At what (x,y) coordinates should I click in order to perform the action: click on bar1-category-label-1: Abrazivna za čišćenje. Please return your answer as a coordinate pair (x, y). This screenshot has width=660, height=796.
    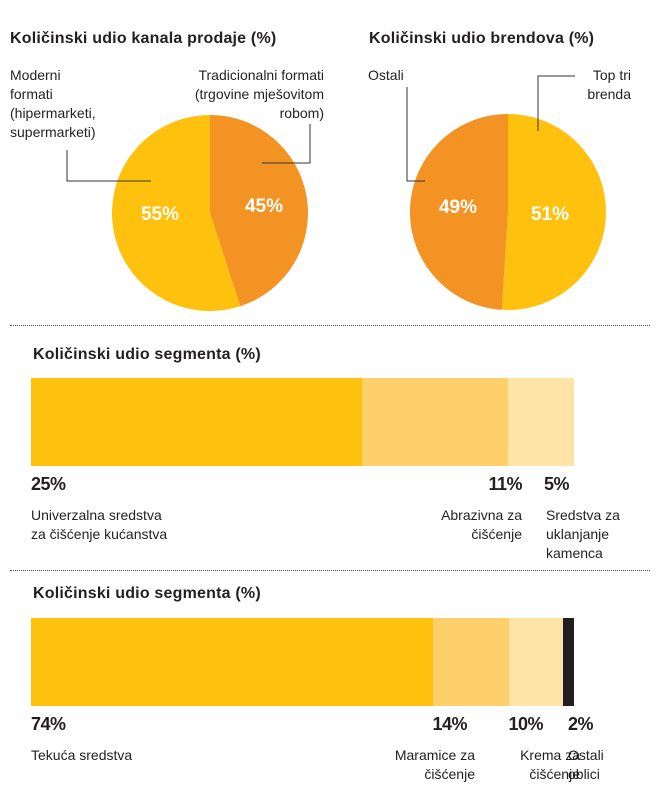
    Looking at the image, I should click on (481, 524).